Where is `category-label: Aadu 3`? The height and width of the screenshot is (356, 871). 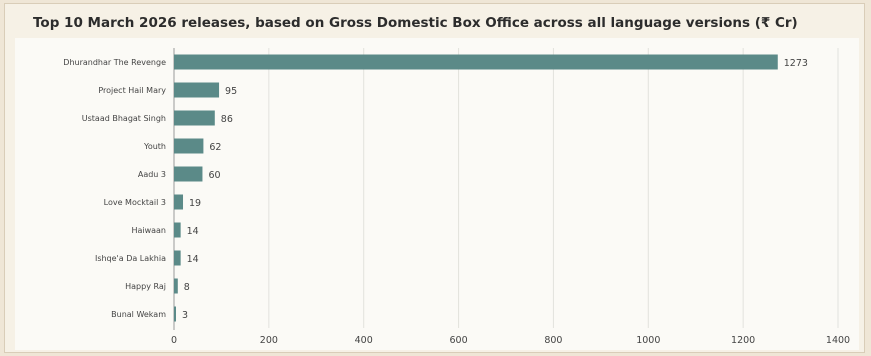
category-label: Aadu 3 is located at coordinates (152, 174).